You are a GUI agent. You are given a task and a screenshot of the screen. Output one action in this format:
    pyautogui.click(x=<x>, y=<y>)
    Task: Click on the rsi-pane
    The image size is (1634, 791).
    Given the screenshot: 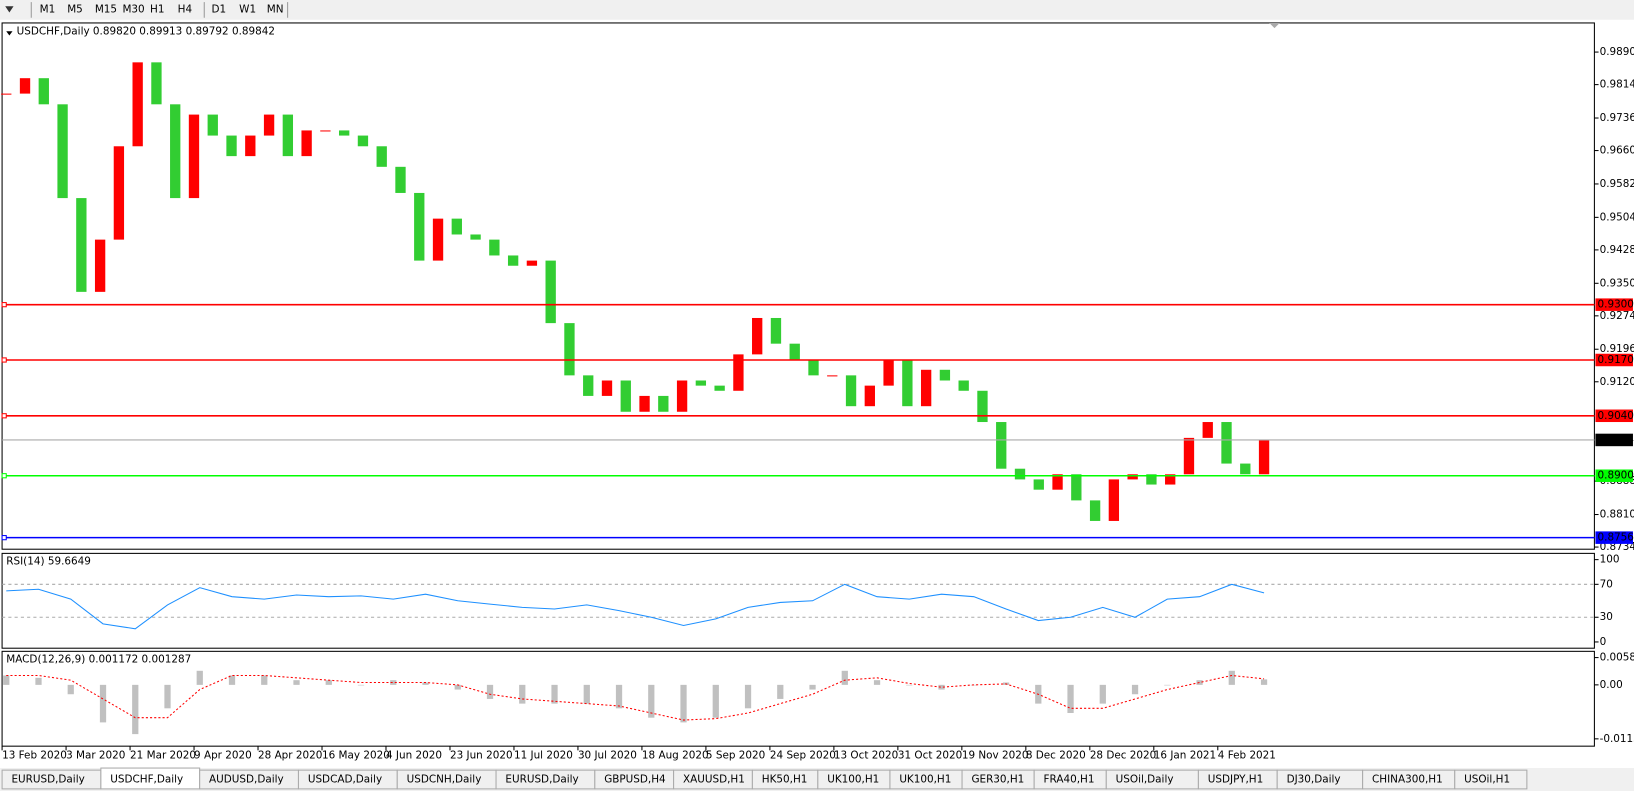 What is the action you would take?
    pyautogui.click(x=798, y=600)
    